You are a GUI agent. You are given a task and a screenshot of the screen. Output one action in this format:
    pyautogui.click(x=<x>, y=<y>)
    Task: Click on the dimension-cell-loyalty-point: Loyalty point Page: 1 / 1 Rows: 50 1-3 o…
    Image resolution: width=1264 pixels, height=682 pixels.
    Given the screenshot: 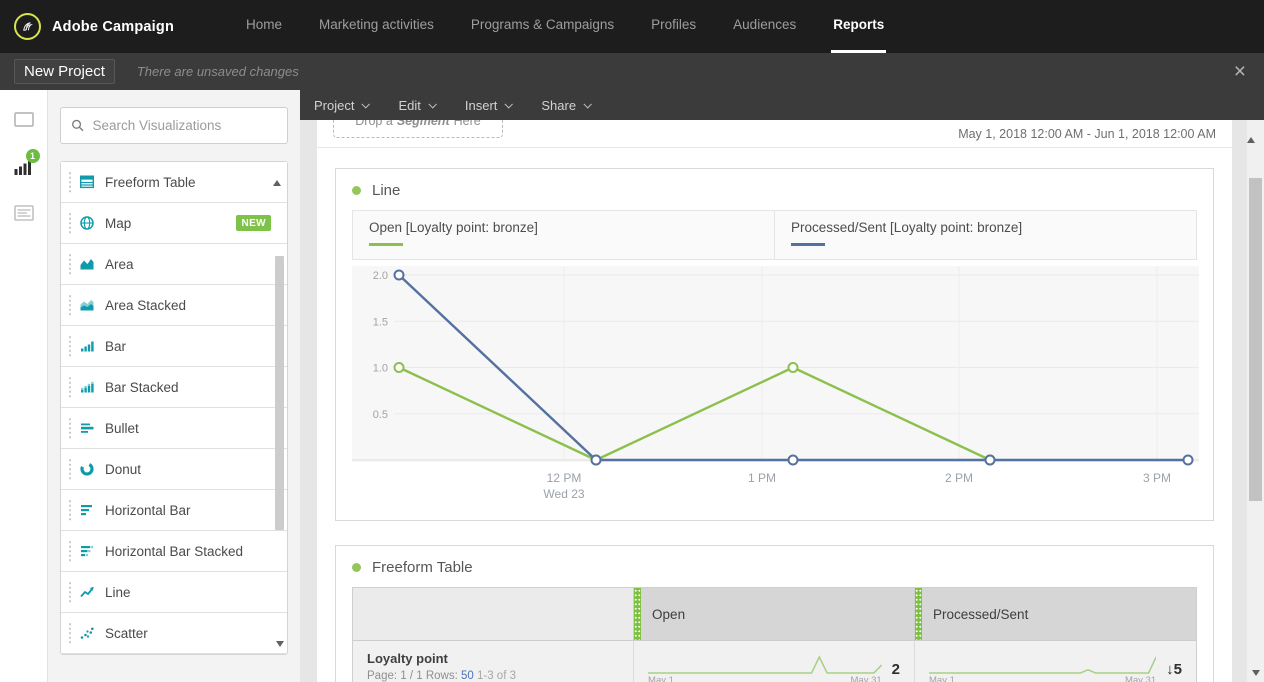 What is the action you would take?
    pyautogui.click(x=494, y=661)
    